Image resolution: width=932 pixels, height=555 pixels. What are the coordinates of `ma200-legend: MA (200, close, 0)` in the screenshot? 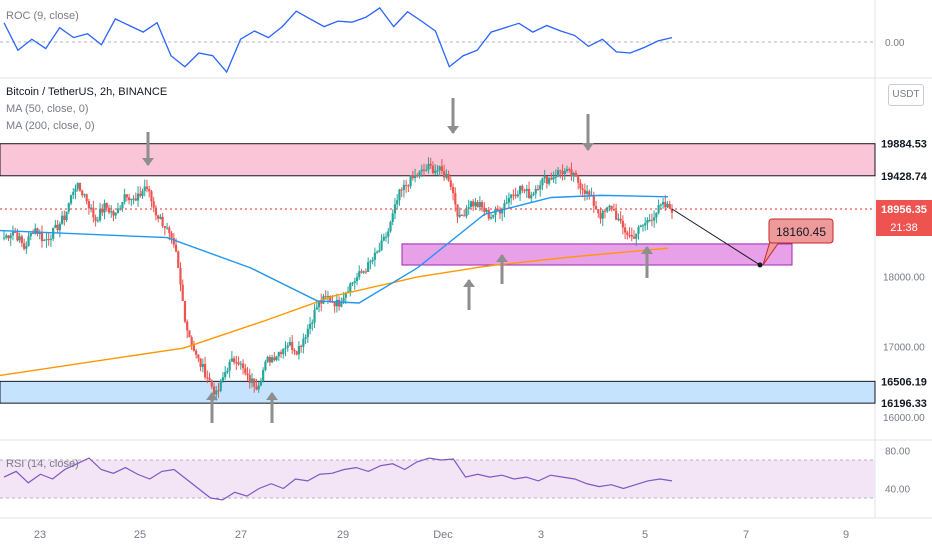 It's located at (50, 126).